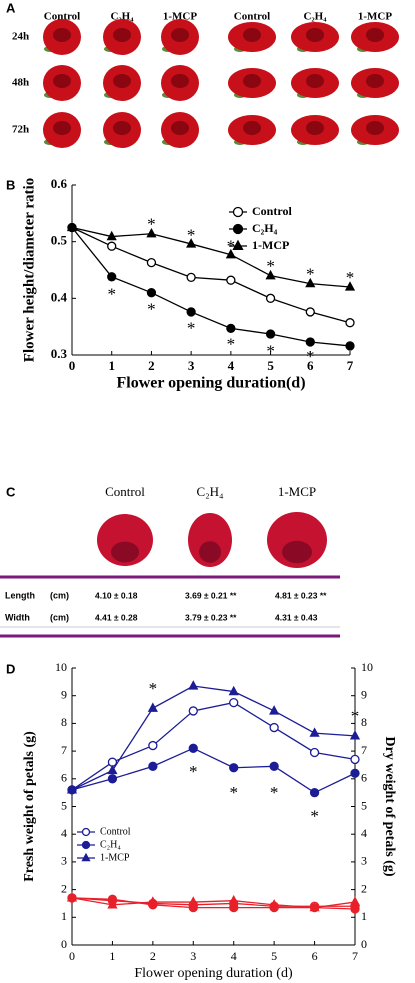  What do you see at coordinates (265, 228) in the screenshot?
I see `legend-label: C₂H₄` at bounding box center [265, 228].